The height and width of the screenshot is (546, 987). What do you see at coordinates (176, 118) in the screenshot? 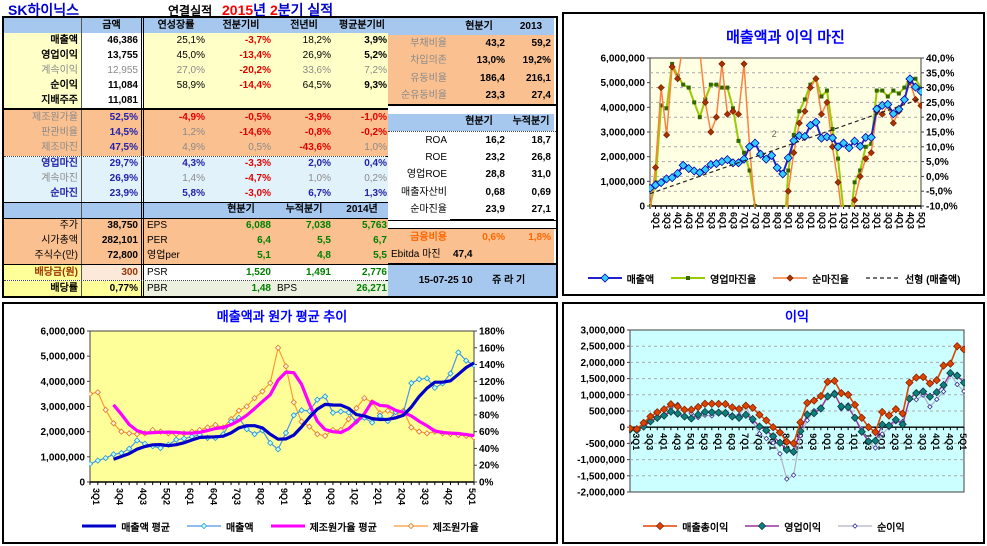
I see `table-cell: -4,9%` at bounding box center [176, 118].